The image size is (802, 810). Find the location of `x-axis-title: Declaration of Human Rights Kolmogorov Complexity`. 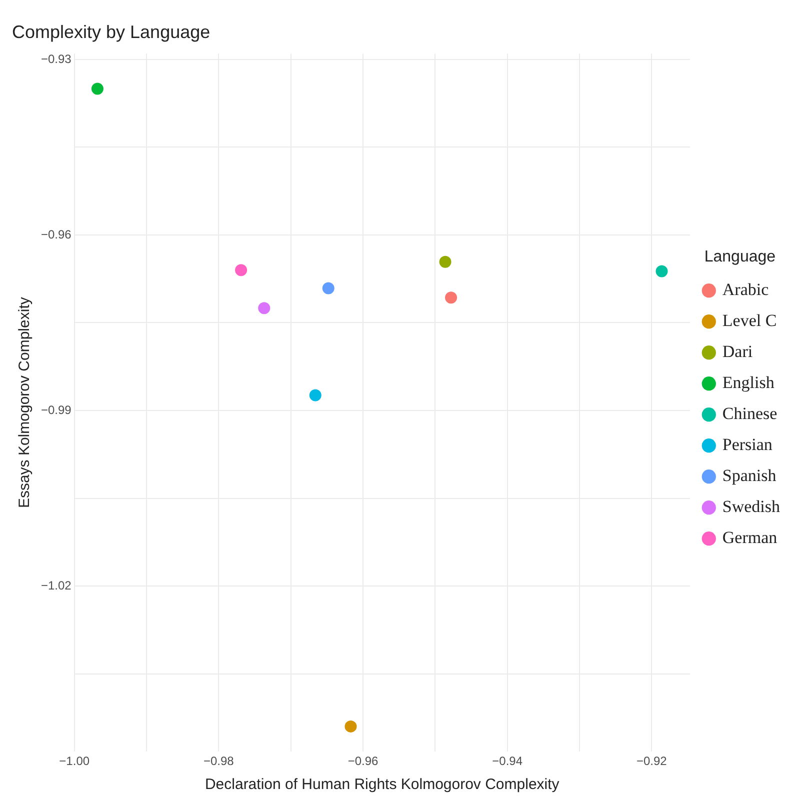

x-axis-title: Declaration of Human Rights Kolmogorov Complexity is located at coordinates (382, 785).